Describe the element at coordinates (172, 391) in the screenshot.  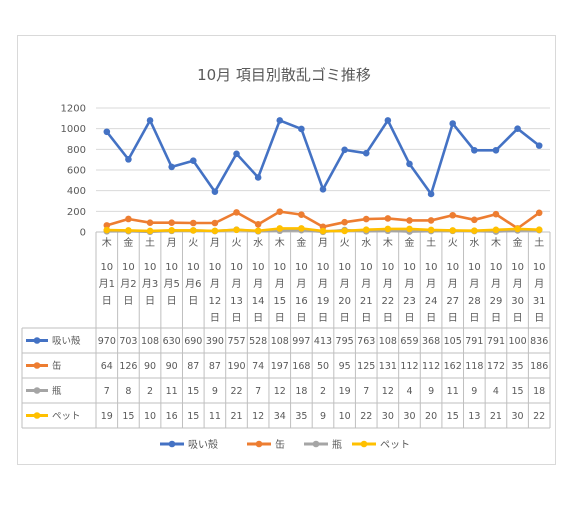
I see `table-cell: 11` at that location.